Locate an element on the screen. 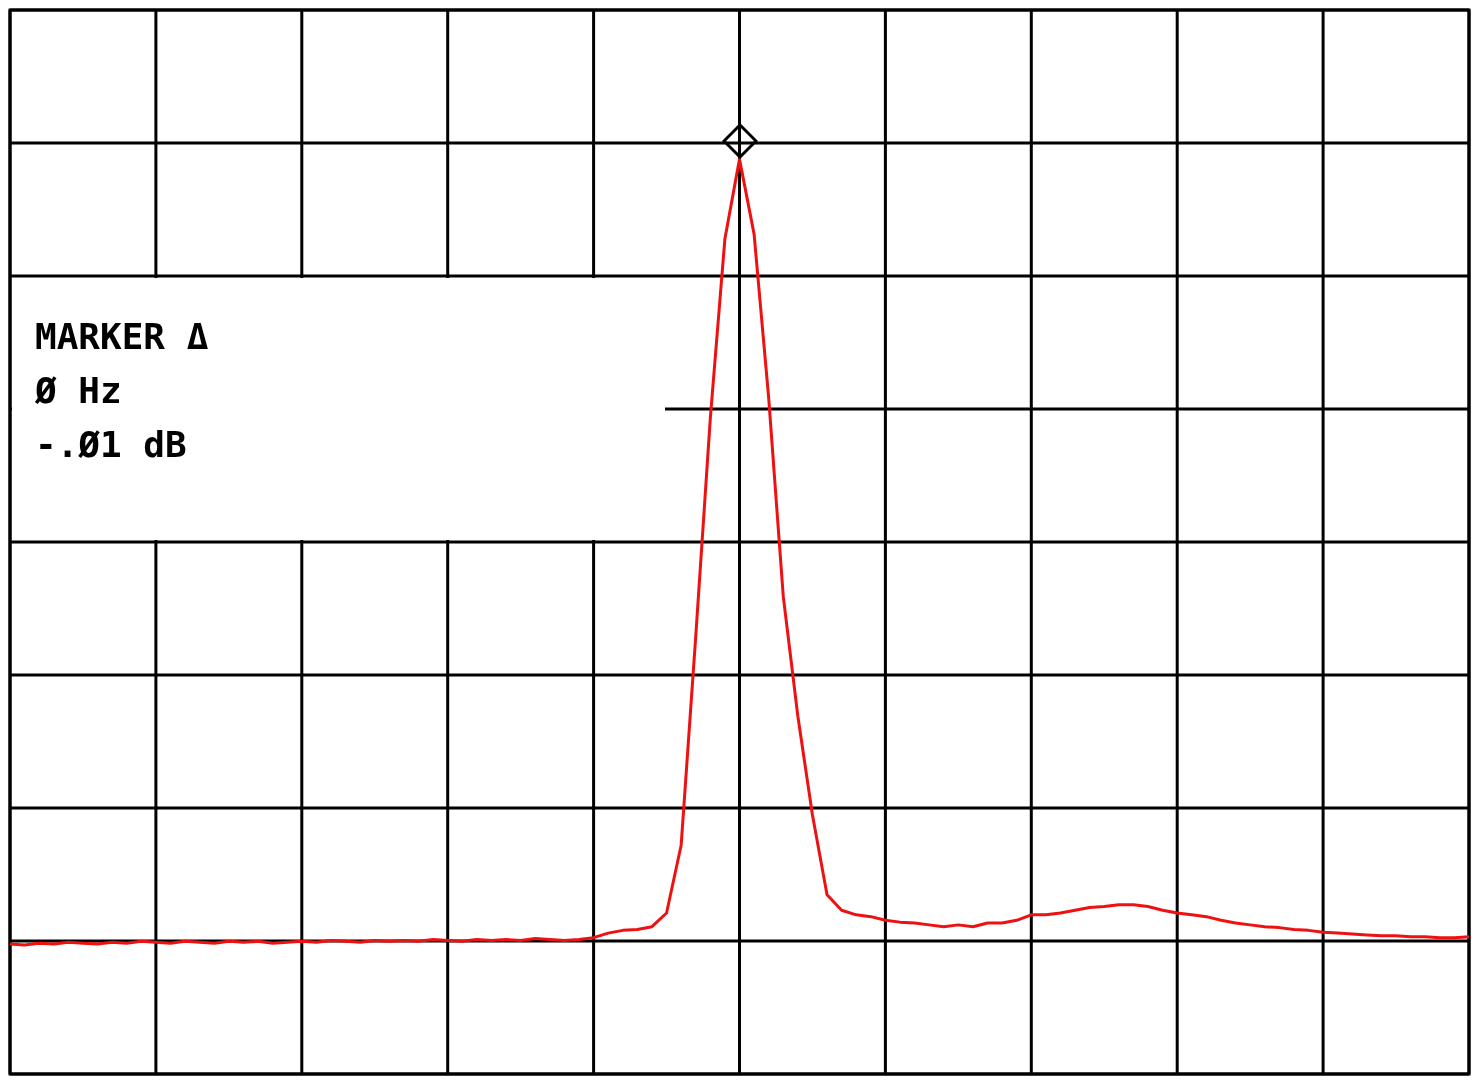  annotation: -.Ø1 dB is located at coordinates (111, 445).